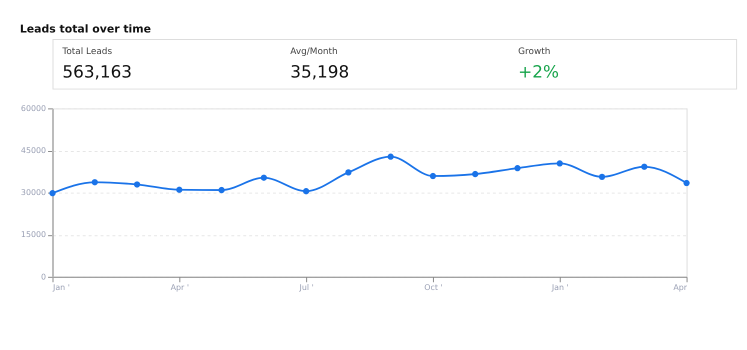 The width and height of the screenshot is (747, 350). Describe the element at coordinates (538, 72) in the screenshot. I see `text: +2%` at that location.